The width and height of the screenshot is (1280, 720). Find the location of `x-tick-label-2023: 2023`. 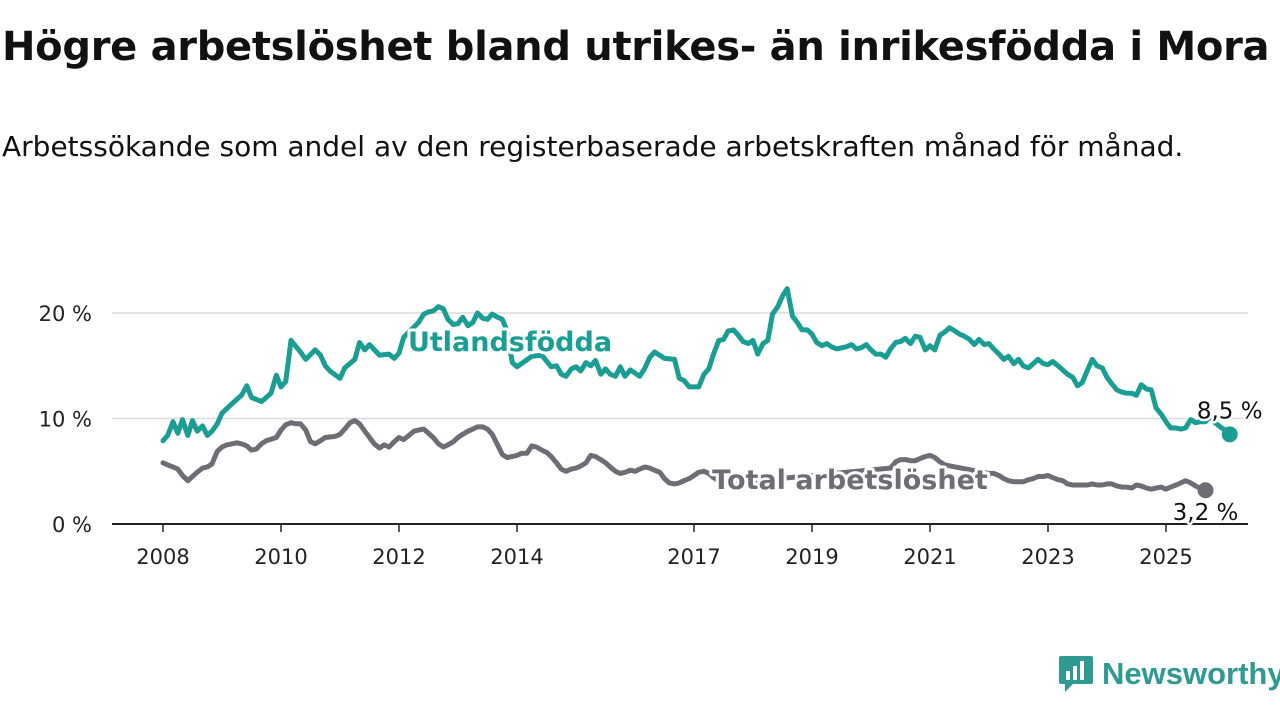

x-tick-label-2023: 2023 is located at coordinates (1047, 557).